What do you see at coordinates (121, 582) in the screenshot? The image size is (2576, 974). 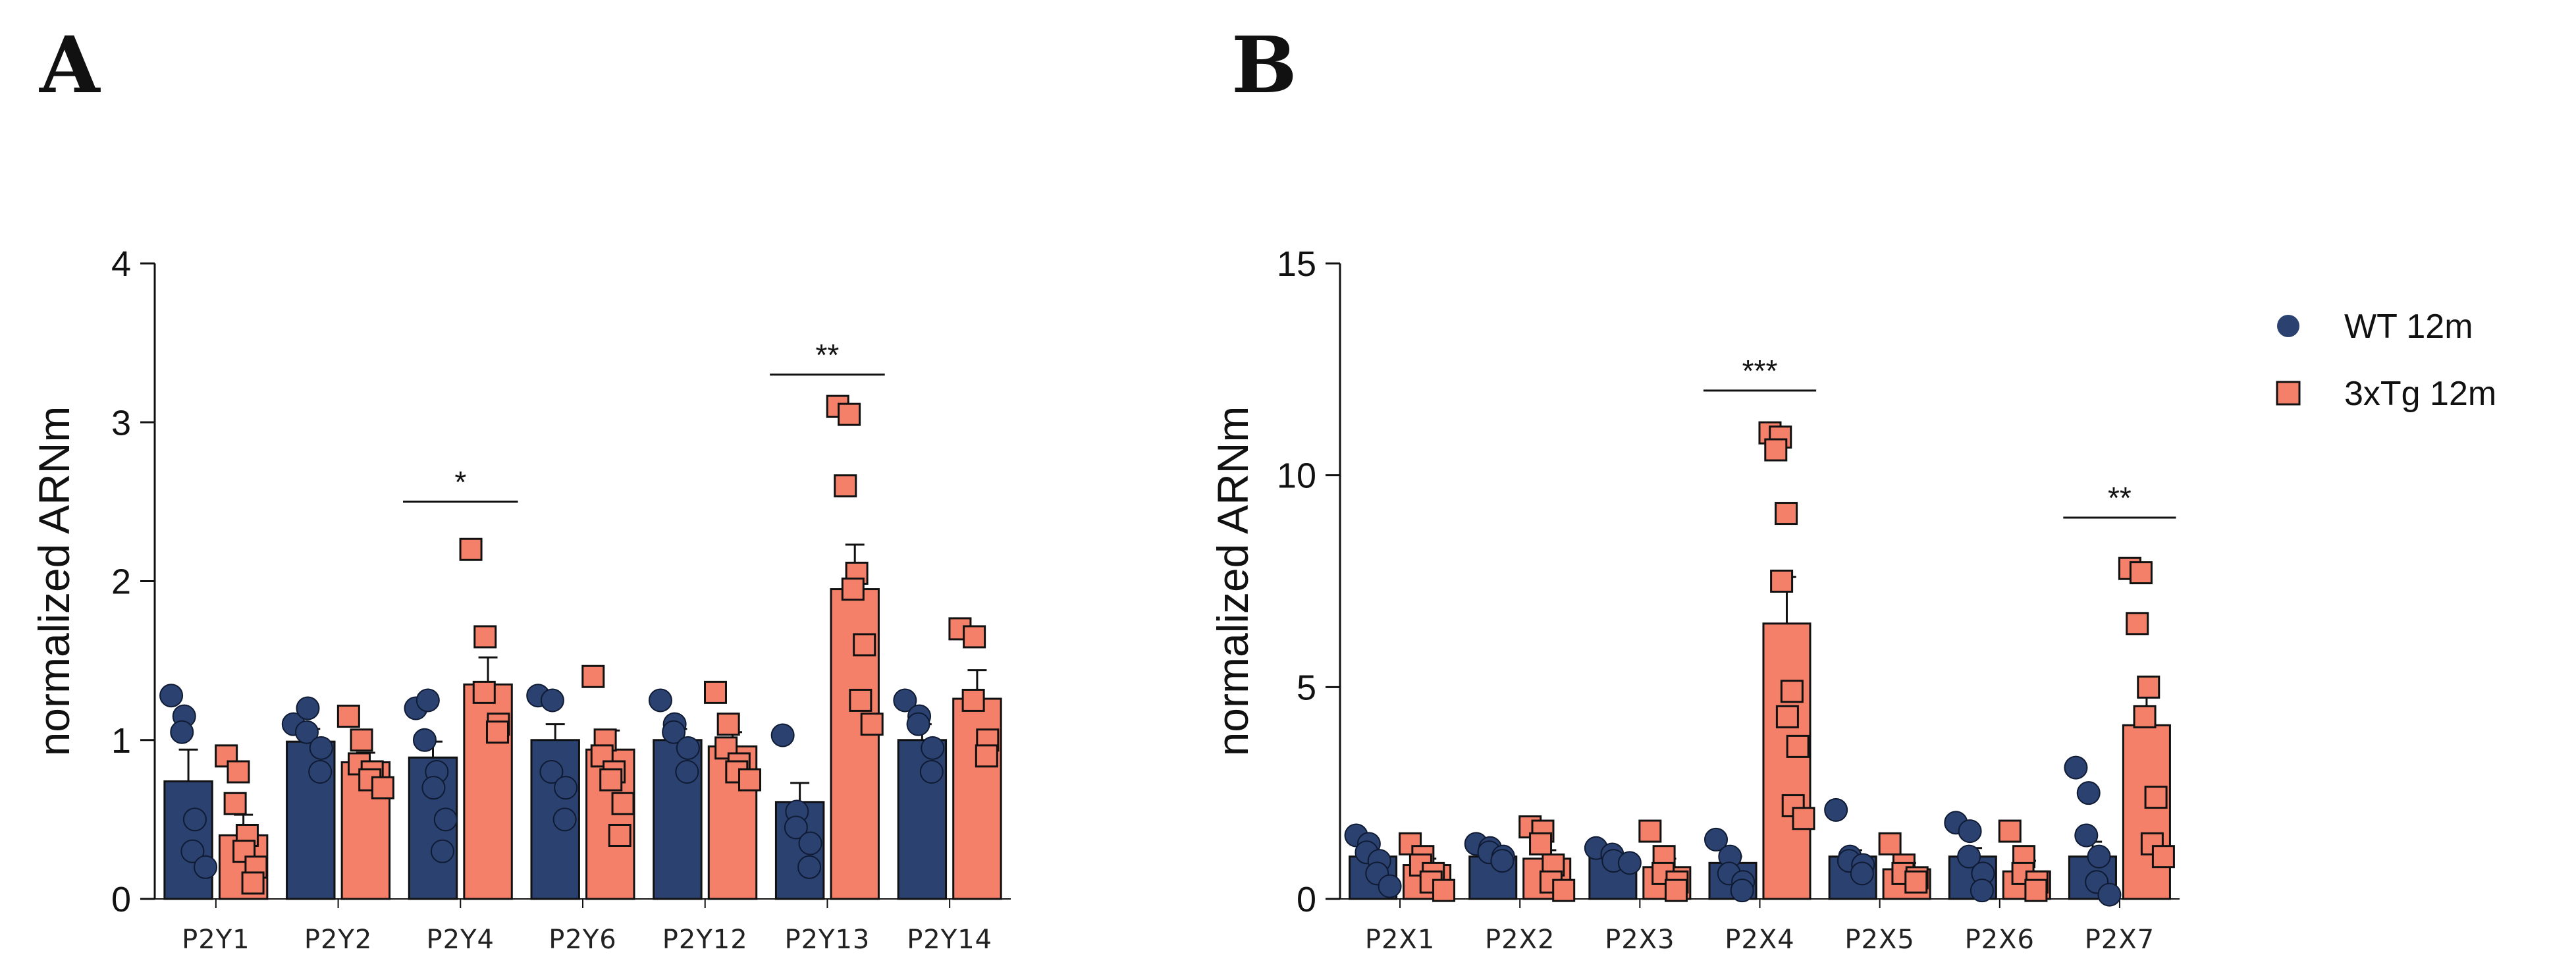 I see `y-tick-label: 2` at bounding box center [121, 582].